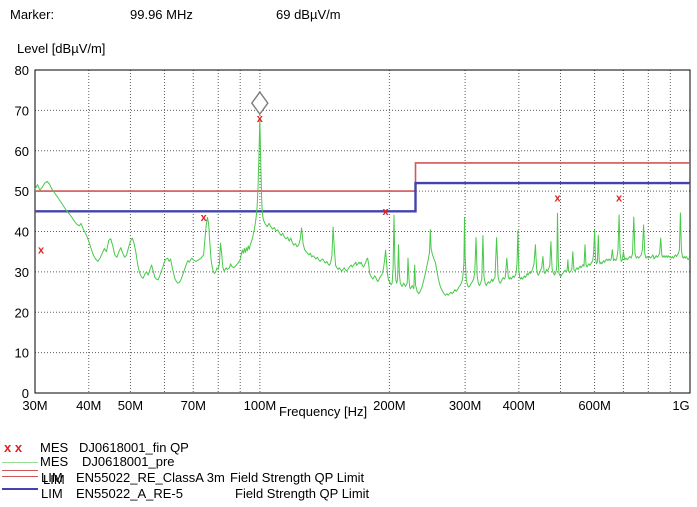  Describe the element at coordinates (22, 312) in the screenshot. I see `y-tick-label: 20` at that location.